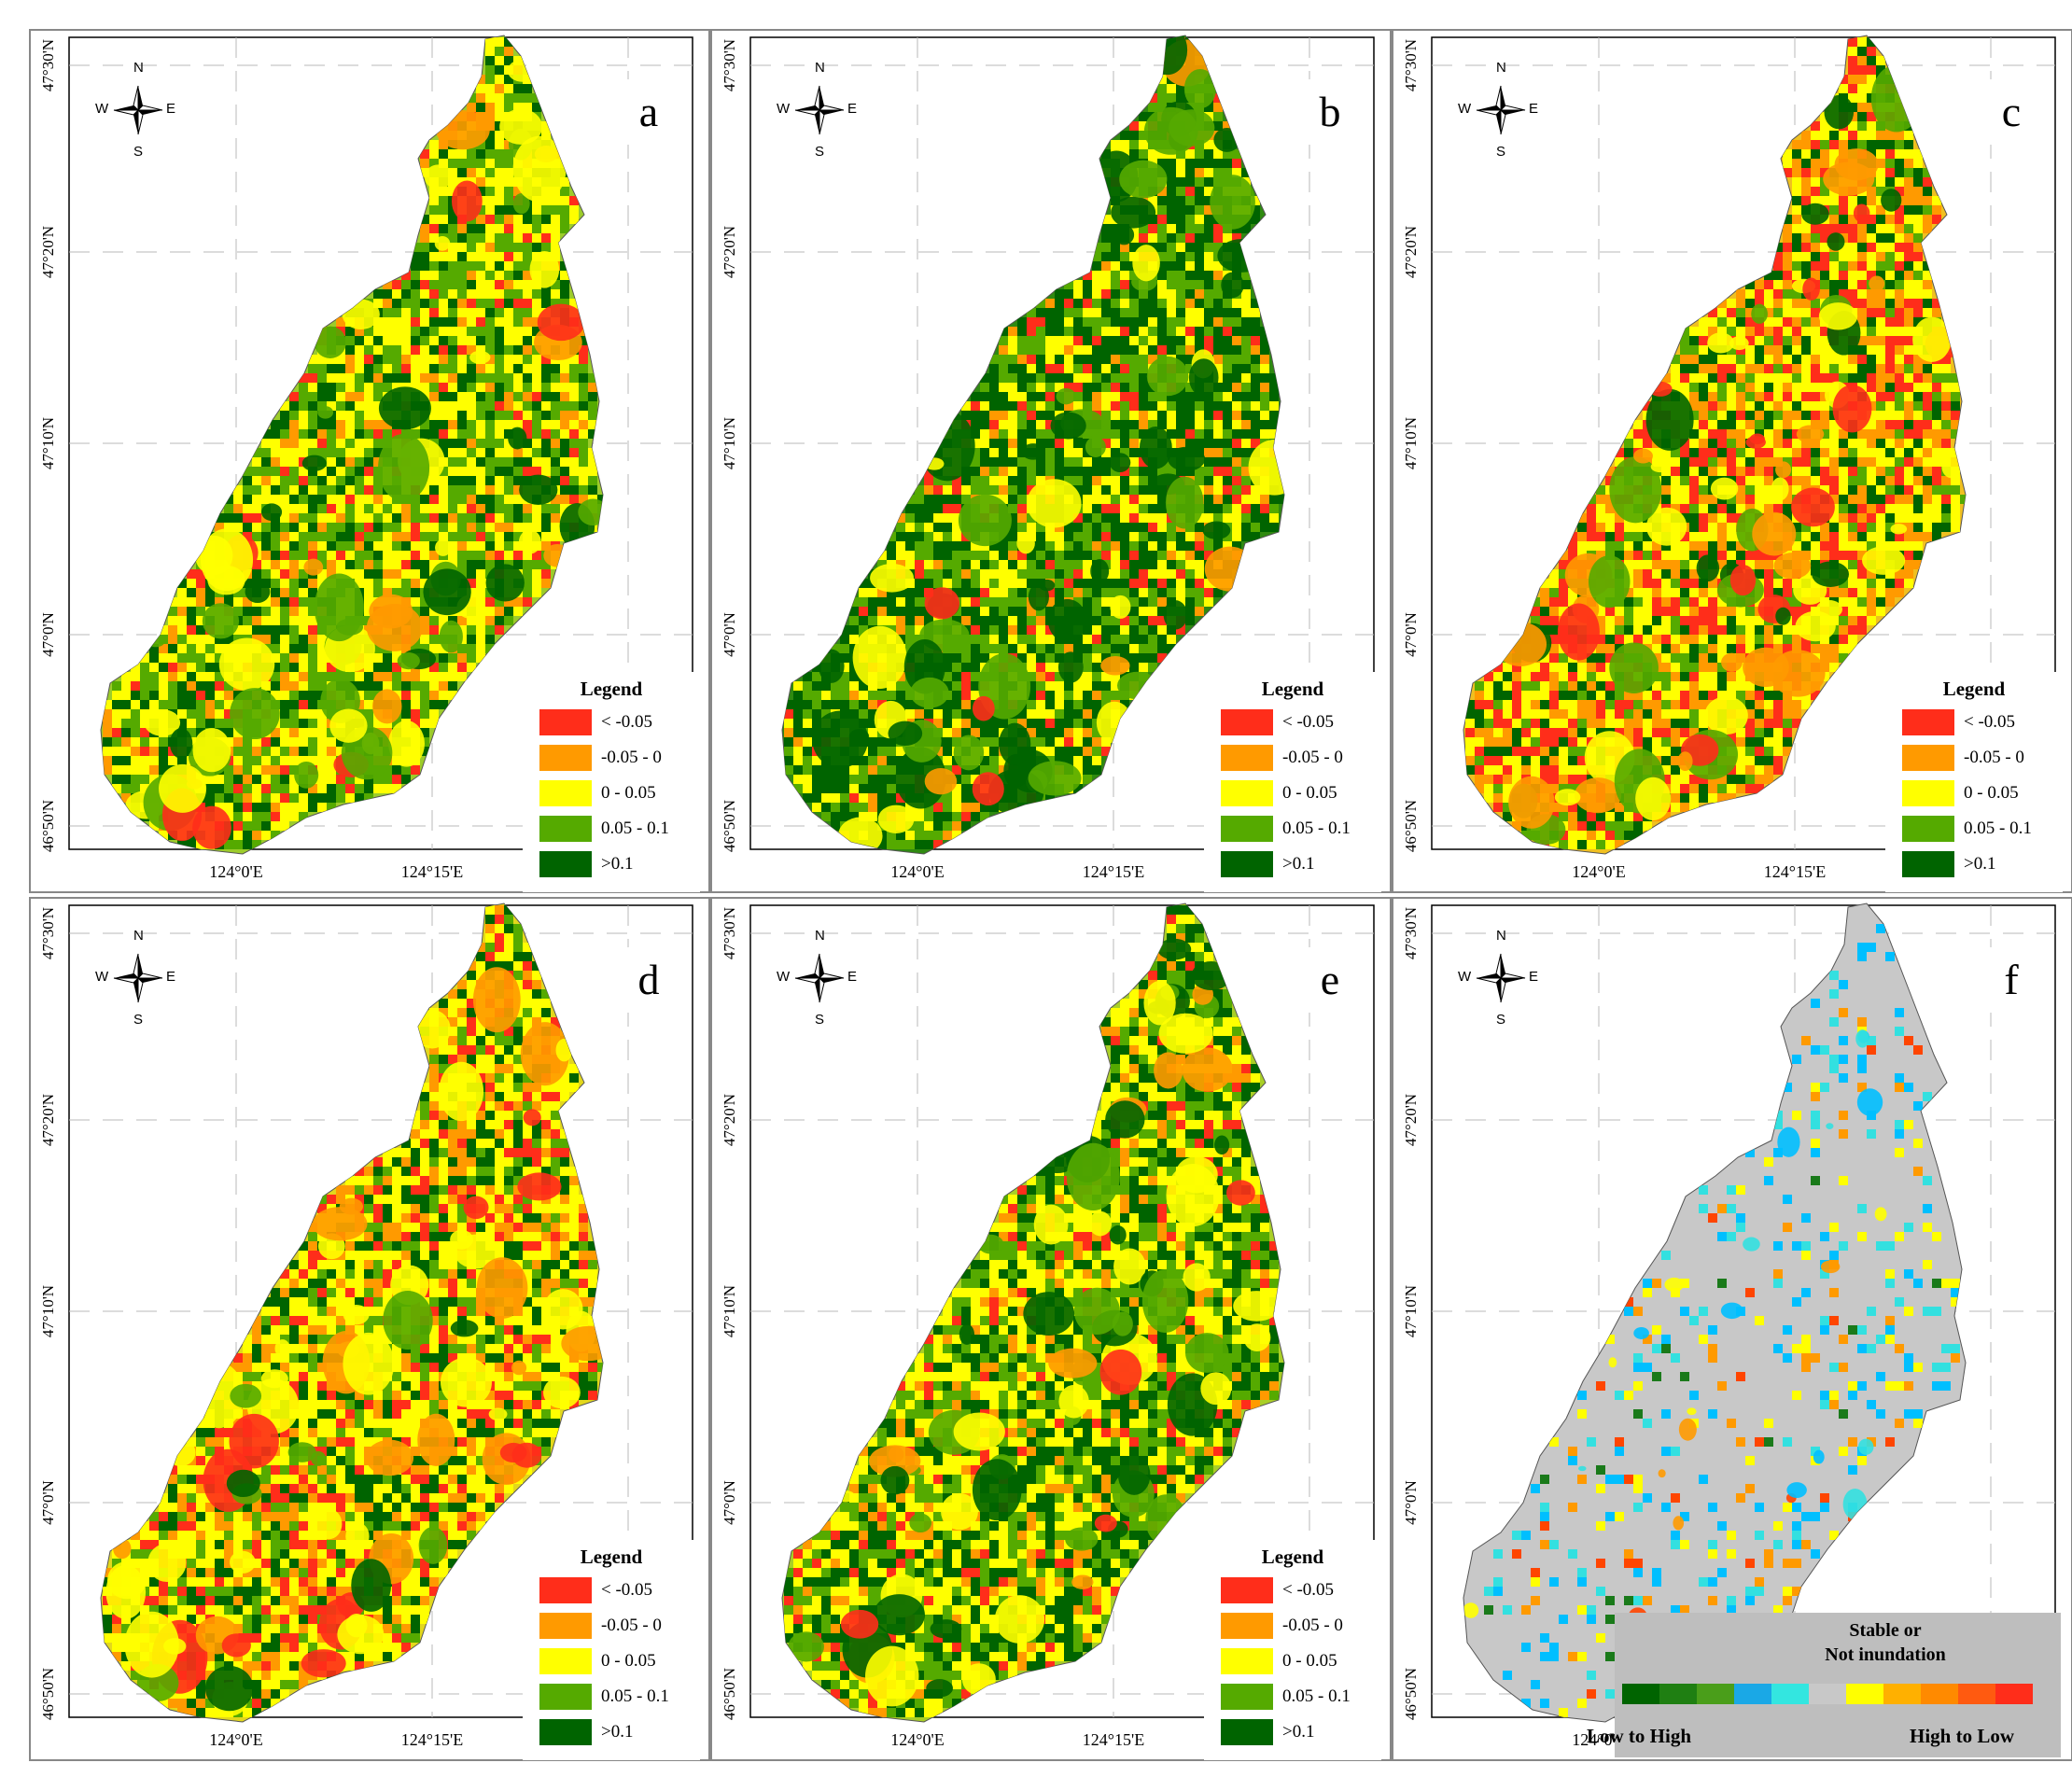  What do you see at coordinates (1639, 1736) in the screenshot?
I see `legend-low-label: Low to High` at bounding box center [1639, 1736].